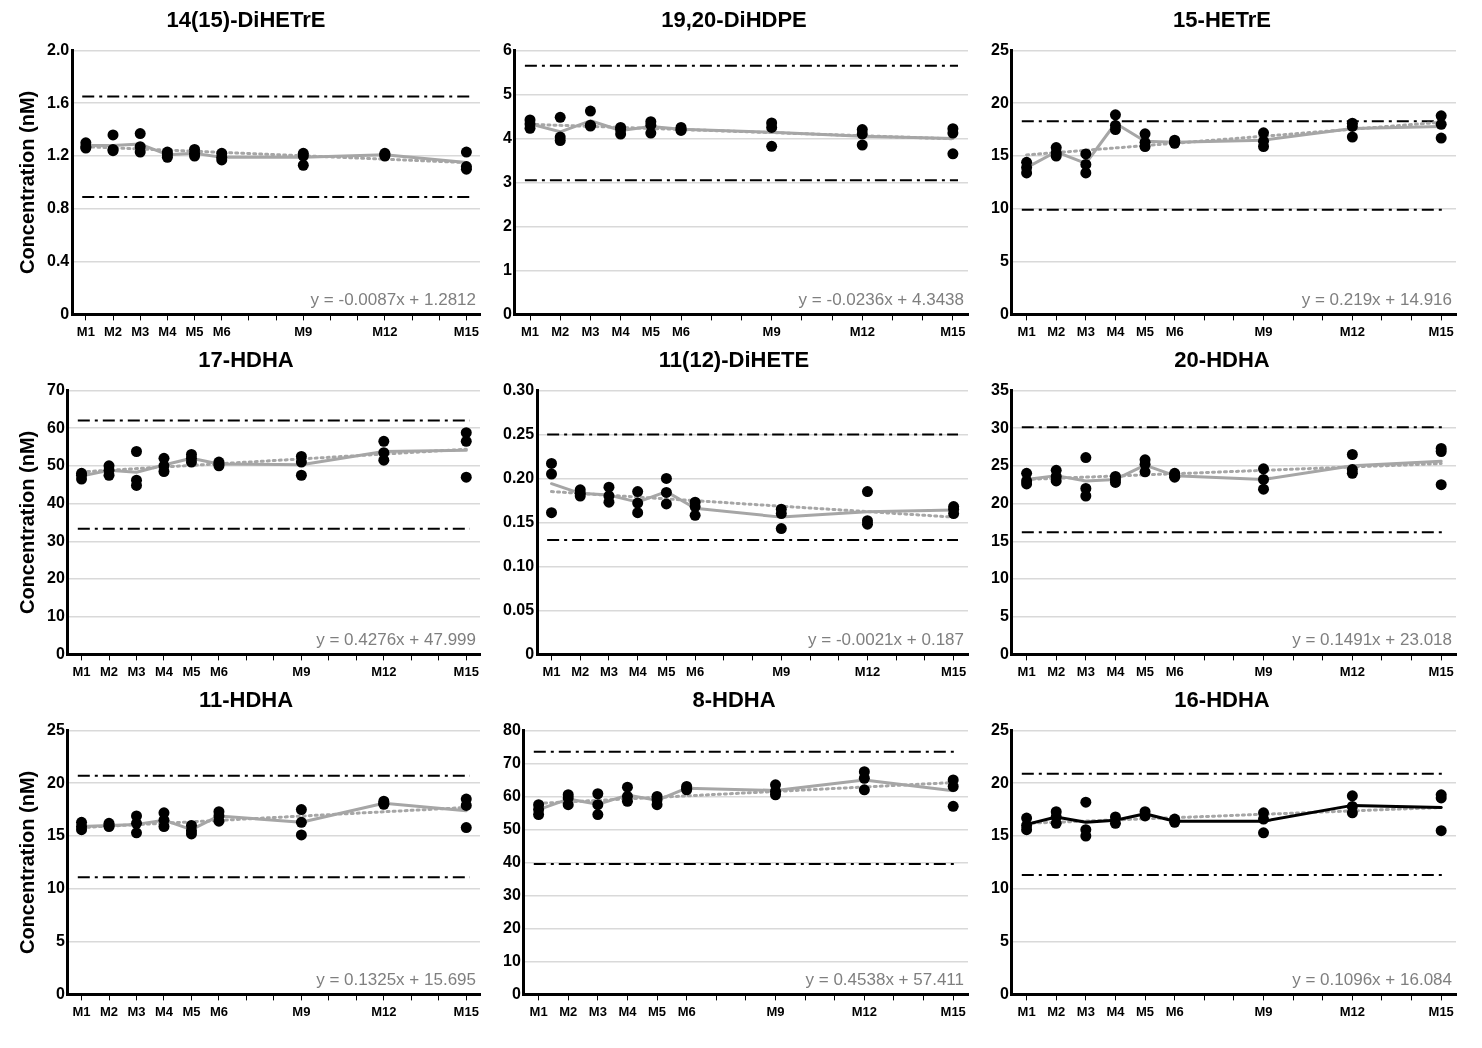  I want to click on y-tick-label: 0.8, so click(58, 208).